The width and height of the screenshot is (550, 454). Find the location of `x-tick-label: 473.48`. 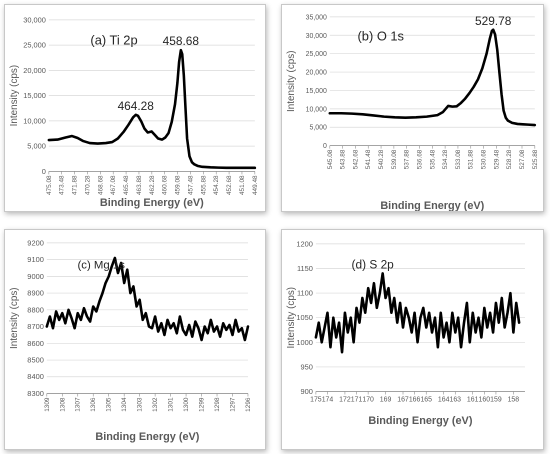

x-tick-label: 473.48 is located at coordinates (62, 185).